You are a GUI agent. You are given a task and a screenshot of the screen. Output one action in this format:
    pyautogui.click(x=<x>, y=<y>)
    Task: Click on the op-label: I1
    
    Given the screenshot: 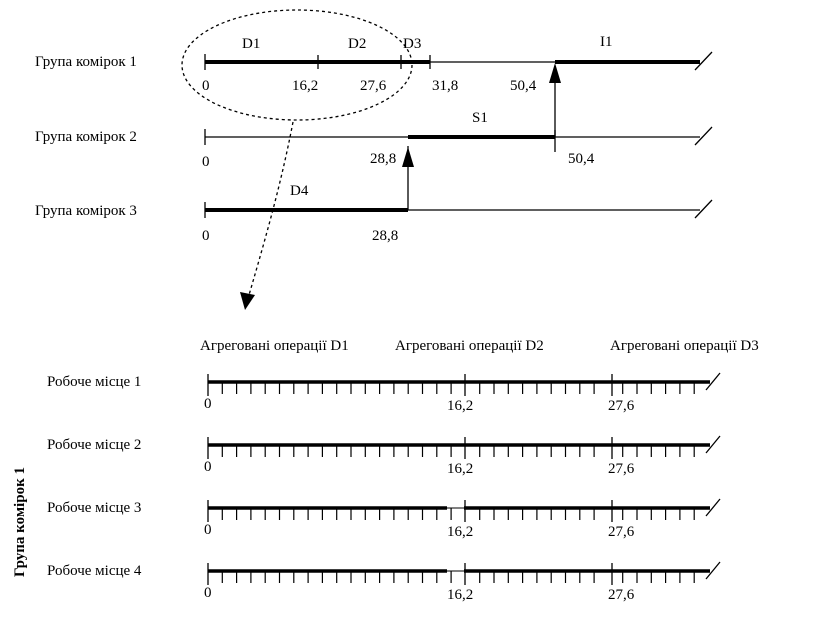 What is the action you would take?
    pyautogui.click(x=606, y=42)
    